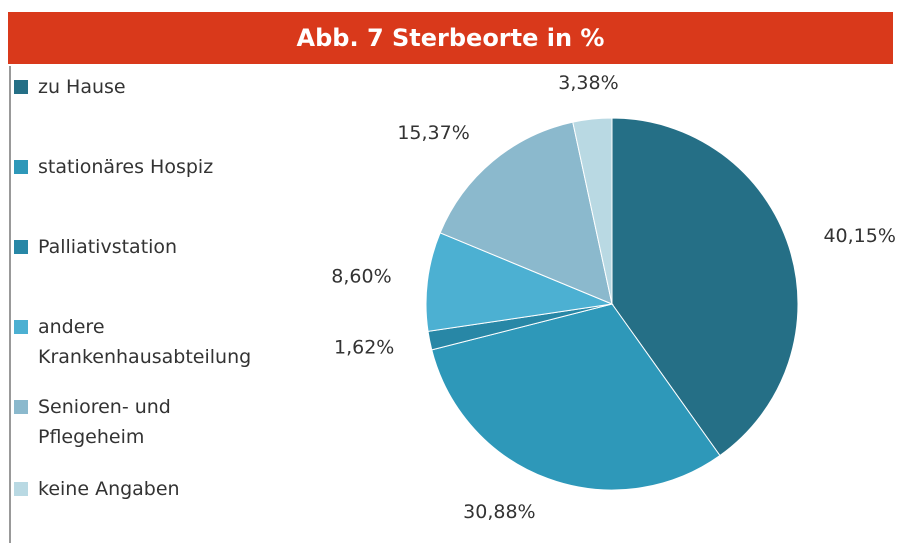 The height and width of the screenshot is (543, 900). I want to click on legend-item: Senioren- und Pflegeheim, so click(164, 422).